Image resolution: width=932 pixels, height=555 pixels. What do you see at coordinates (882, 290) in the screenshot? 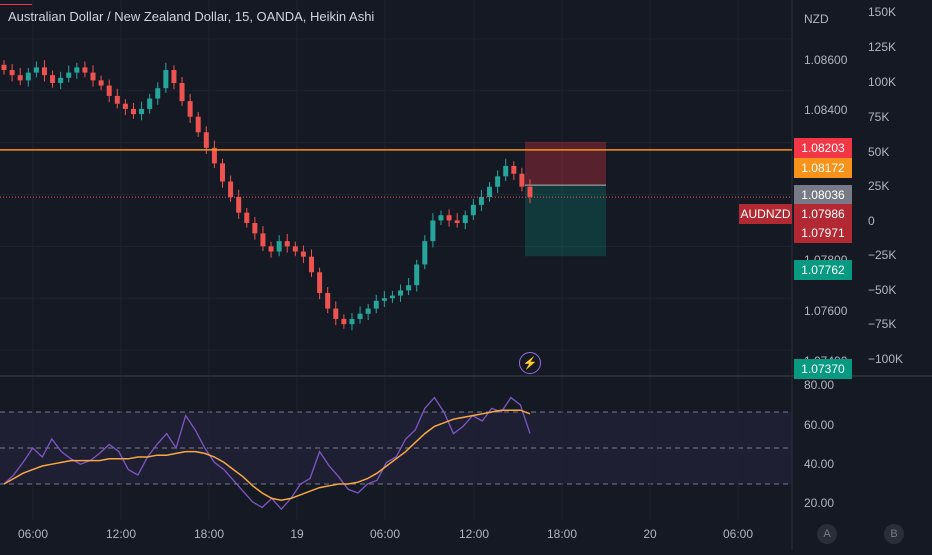
I see `volume-tick: −50K` at bounding box center [882, 290].